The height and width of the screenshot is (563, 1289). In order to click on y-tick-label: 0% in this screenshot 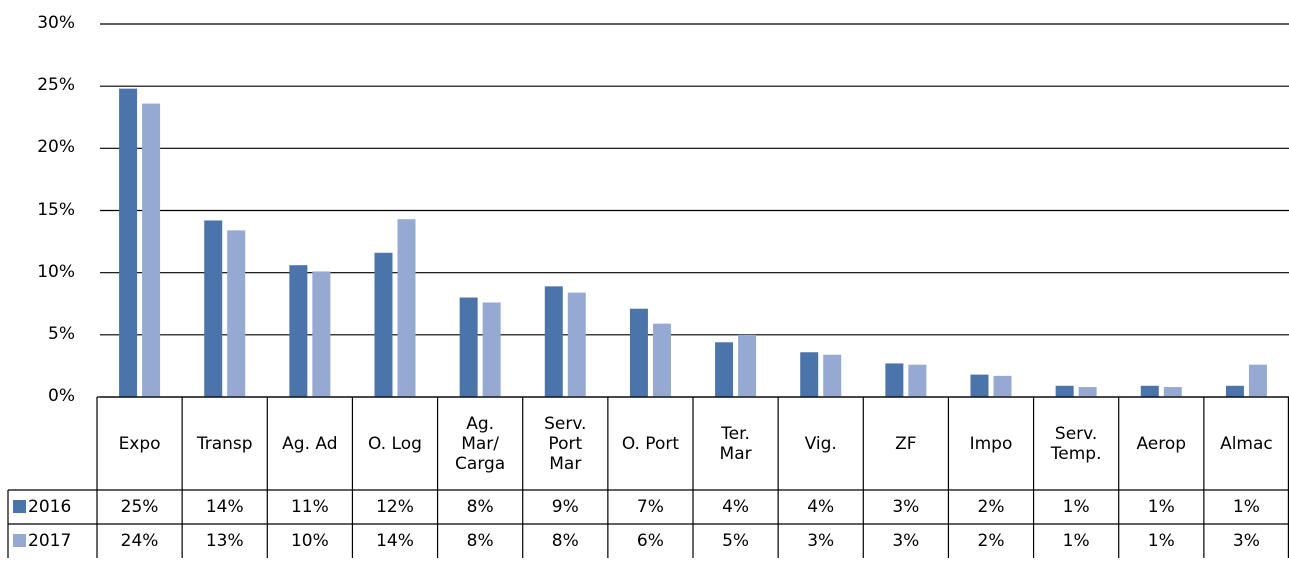, I will do `click(61, 396)`.